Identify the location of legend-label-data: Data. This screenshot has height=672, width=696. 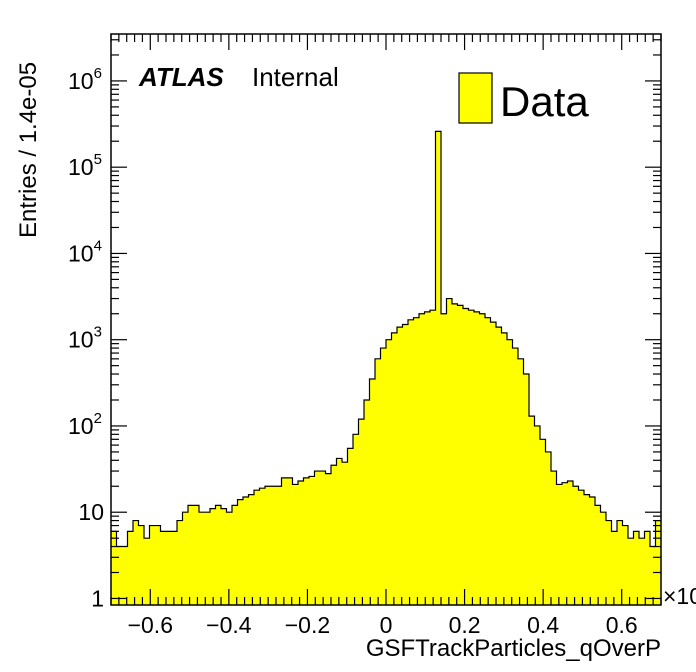
(544, 101).